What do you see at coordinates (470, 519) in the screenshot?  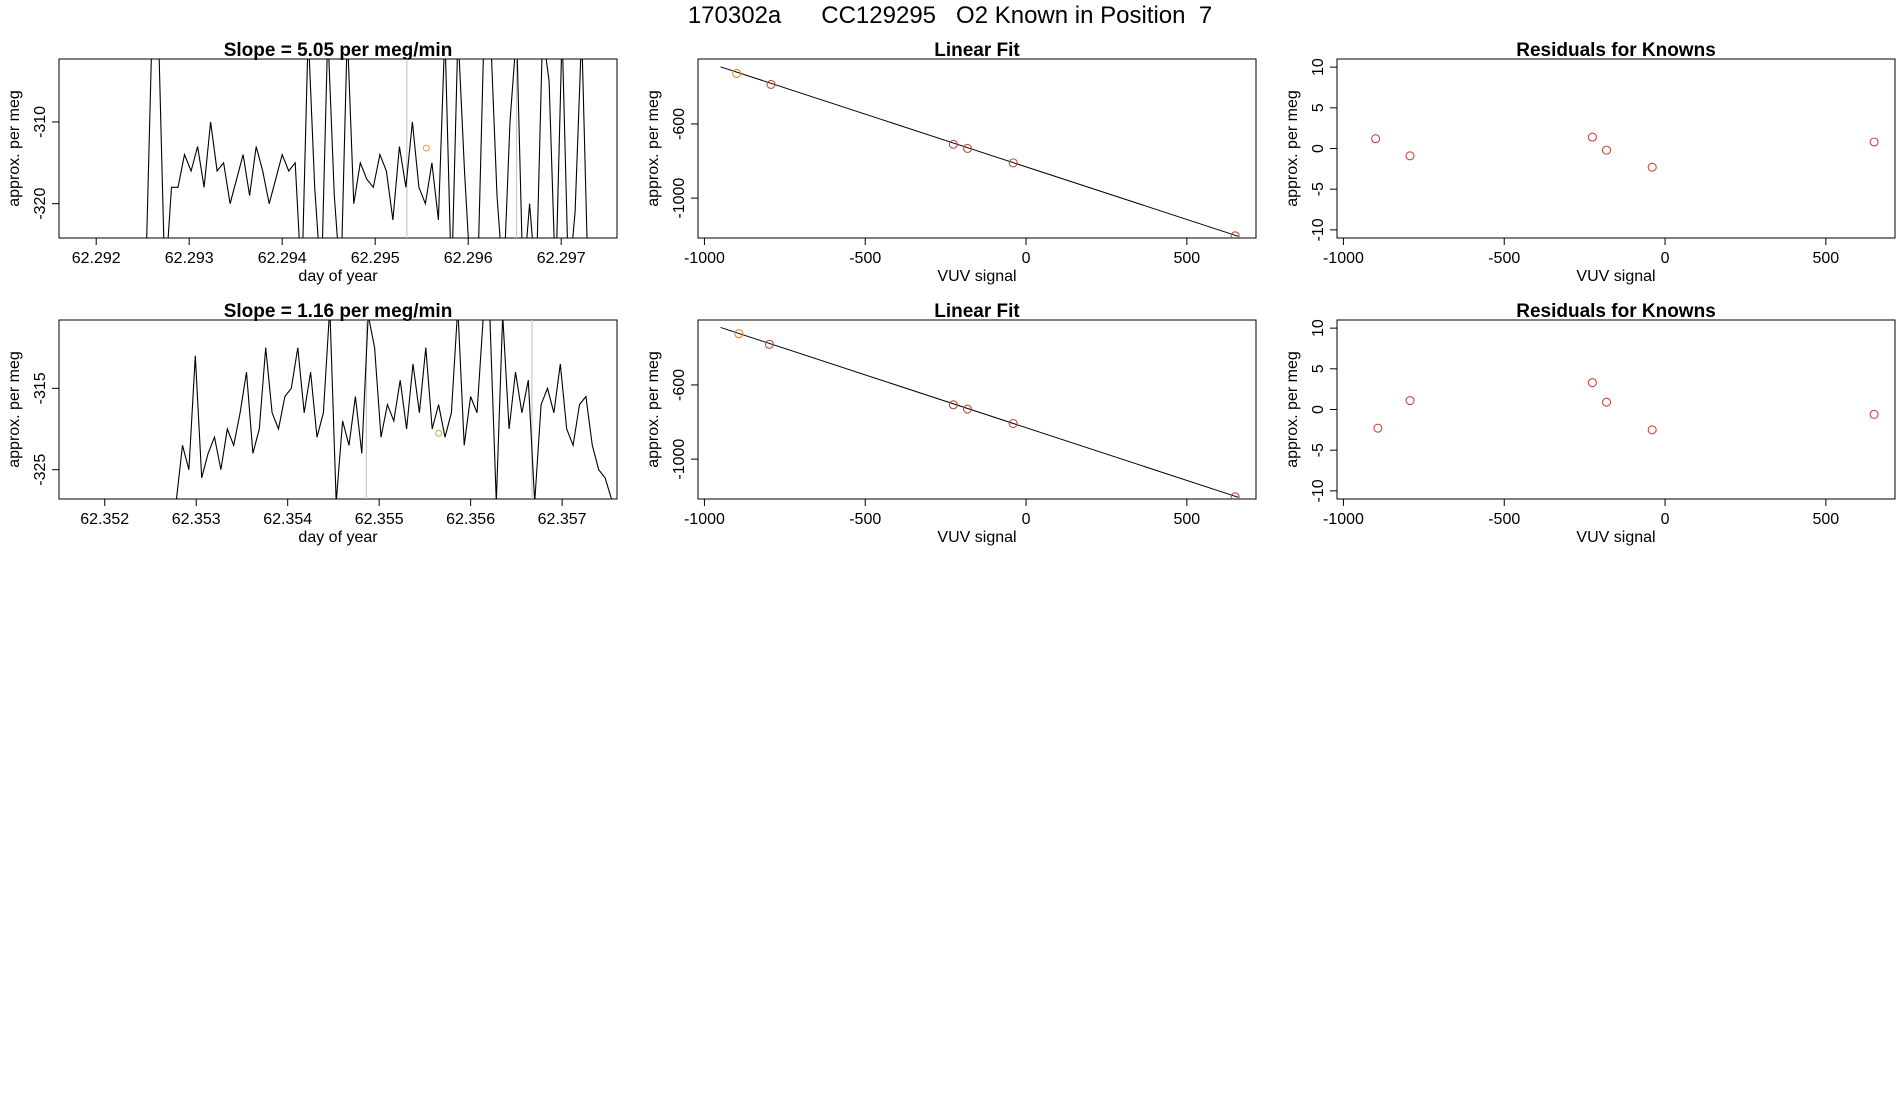 I see `x-tick-label: 62.356` at bounding box center [470, 519].